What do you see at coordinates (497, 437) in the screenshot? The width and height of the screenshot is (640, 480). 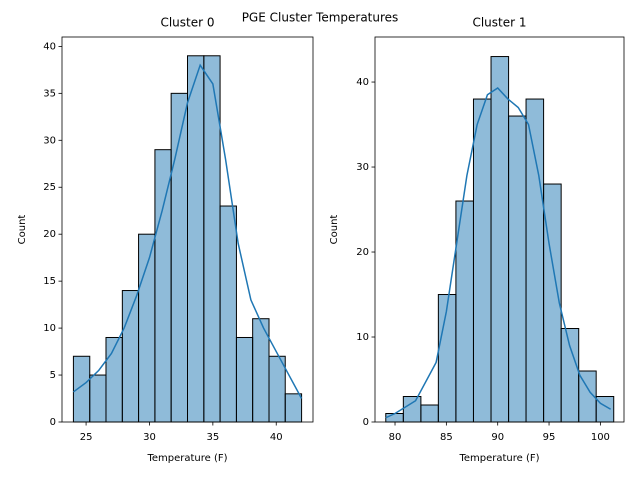 I see `x-tick-label: 90` at bounding box center [497, 437].